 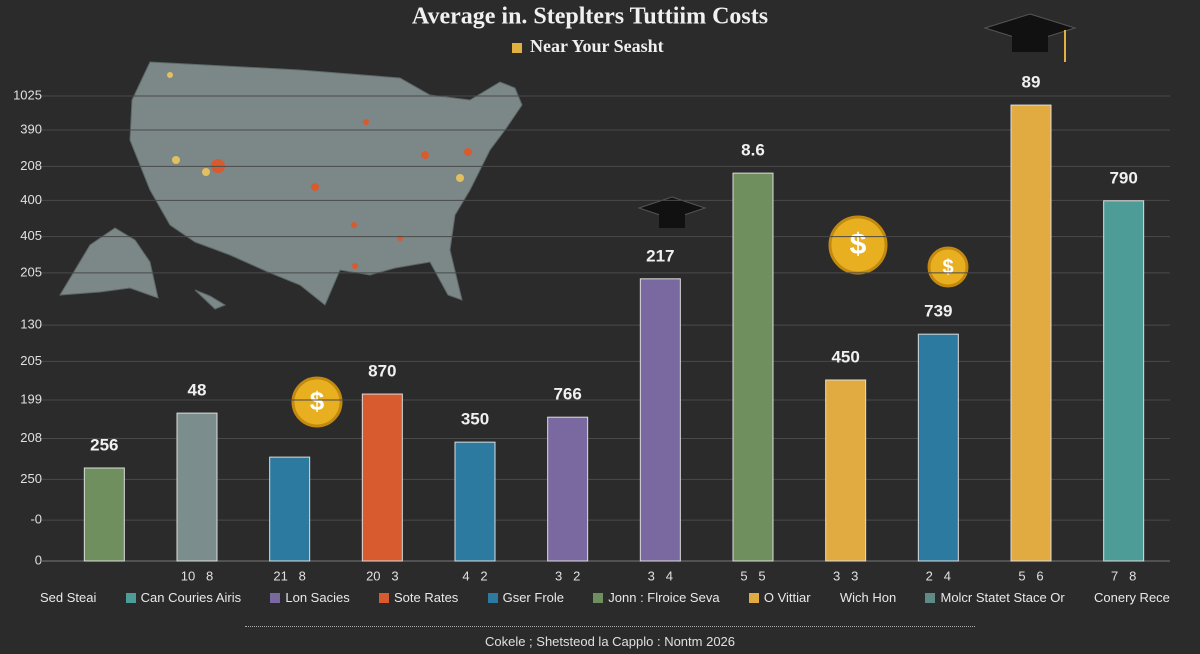 I want to click on y-tick-label: -0, so click(x=36, y=519).